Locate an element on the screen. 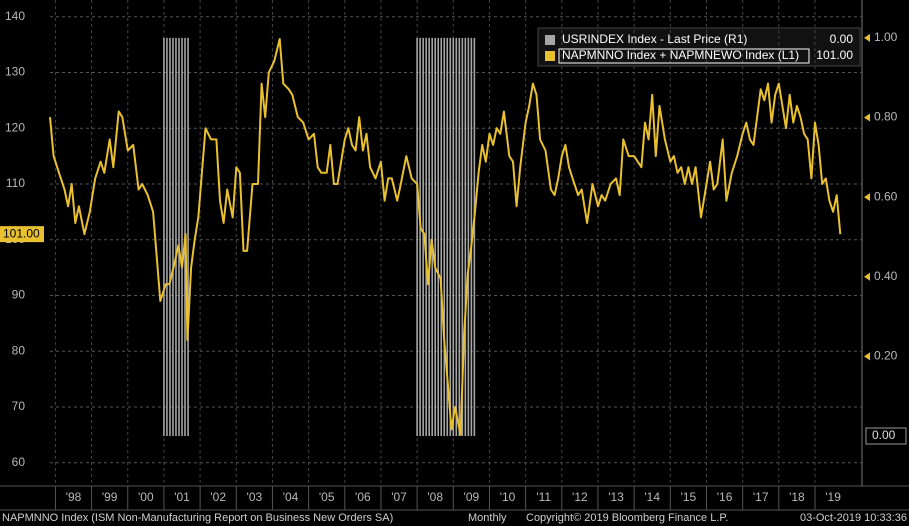  x-tick-label: '14 is located at coordinates (652, 497).